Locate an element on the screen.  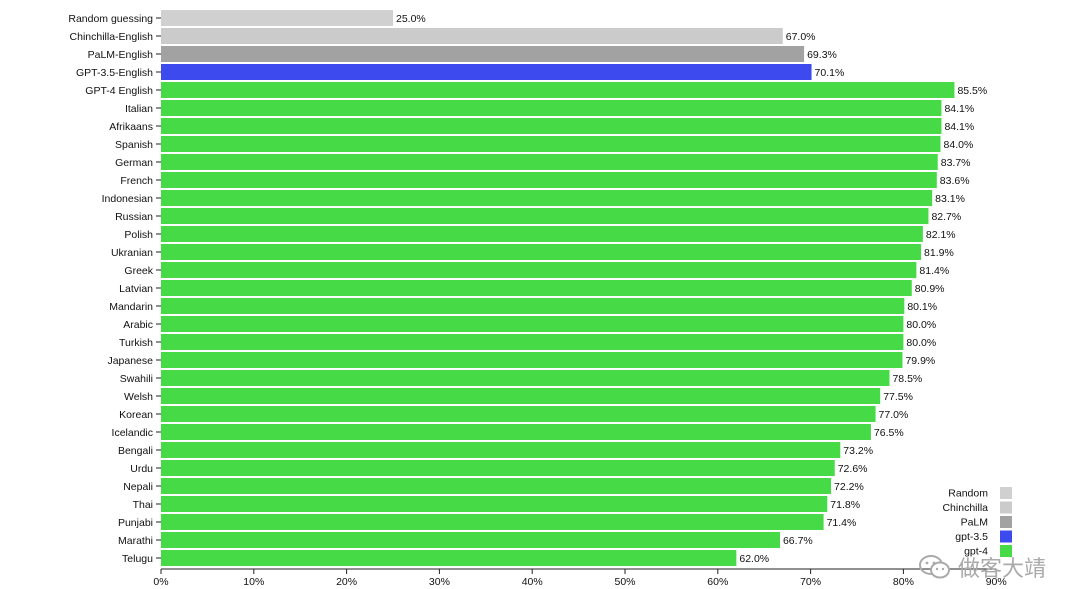
category-label: Punjabi is located at coordinates (135, 523).